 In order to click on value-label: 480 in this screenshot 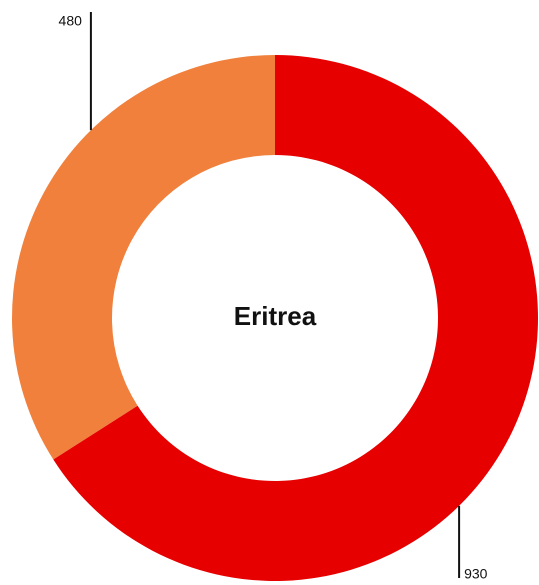, I will do `click(71, 21)`.